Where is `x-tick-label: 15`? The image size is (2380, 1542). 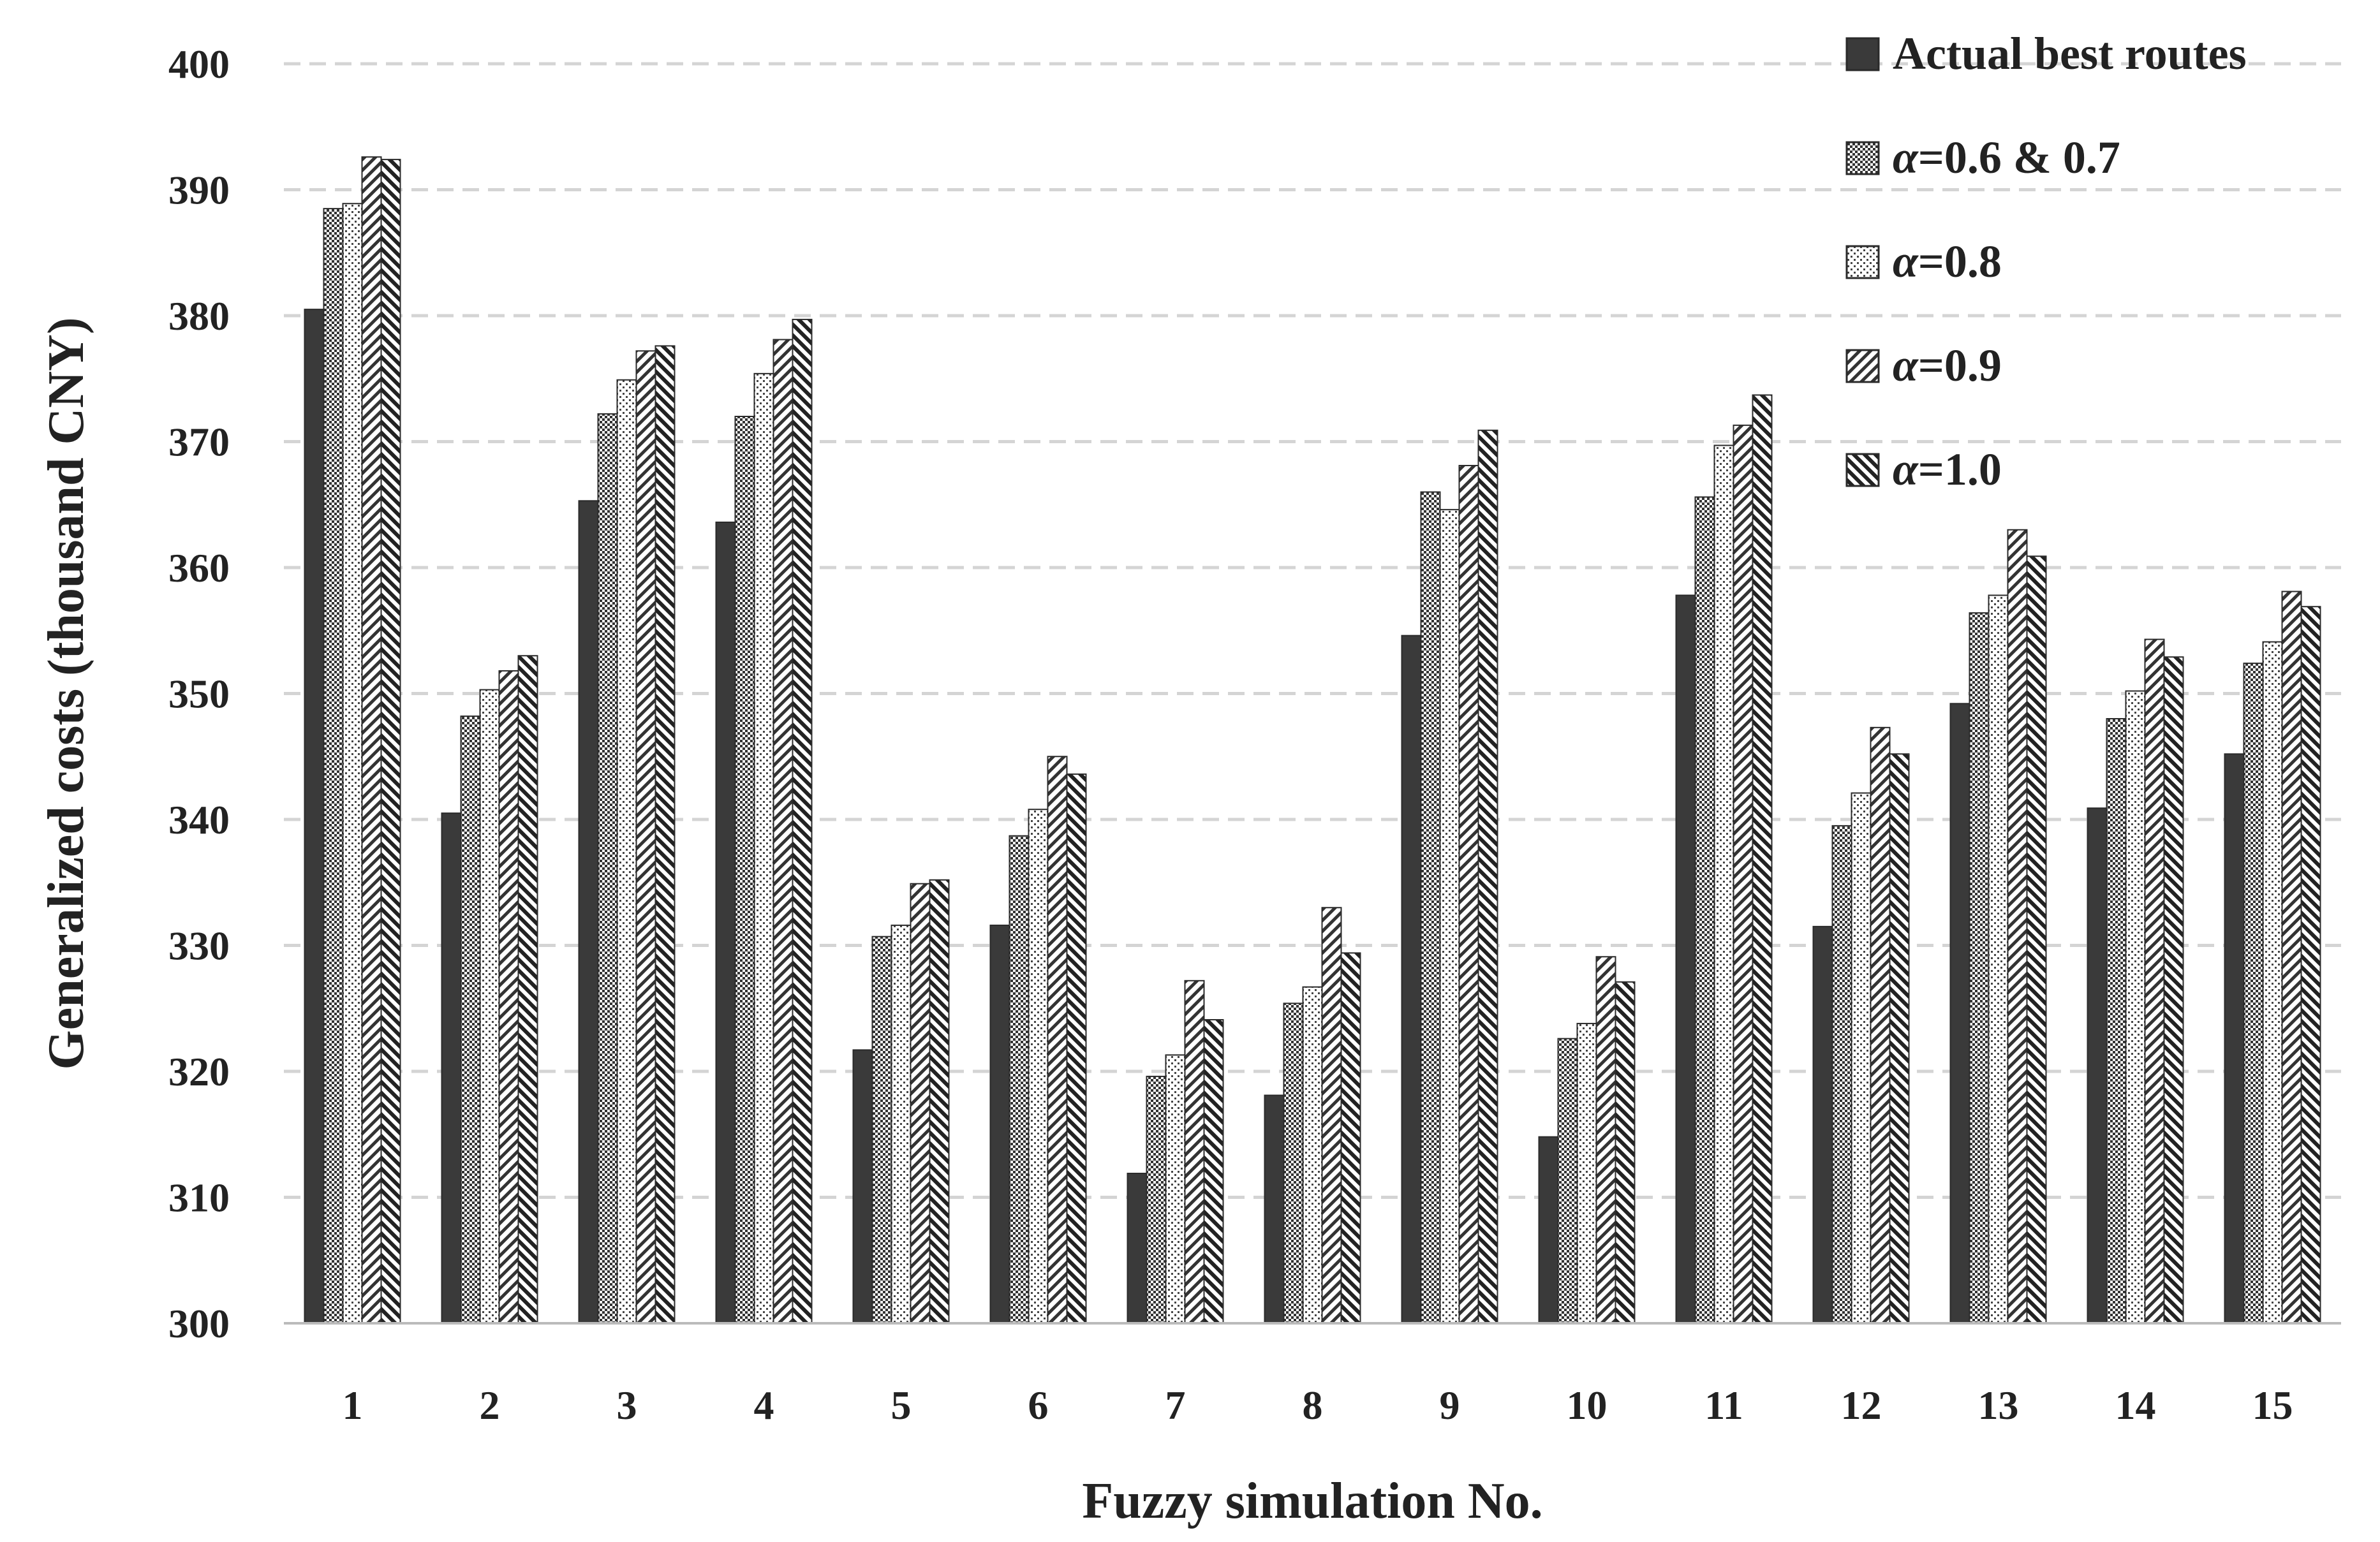 x-tick-label: 15 is located at coordinates (2272, 1405).